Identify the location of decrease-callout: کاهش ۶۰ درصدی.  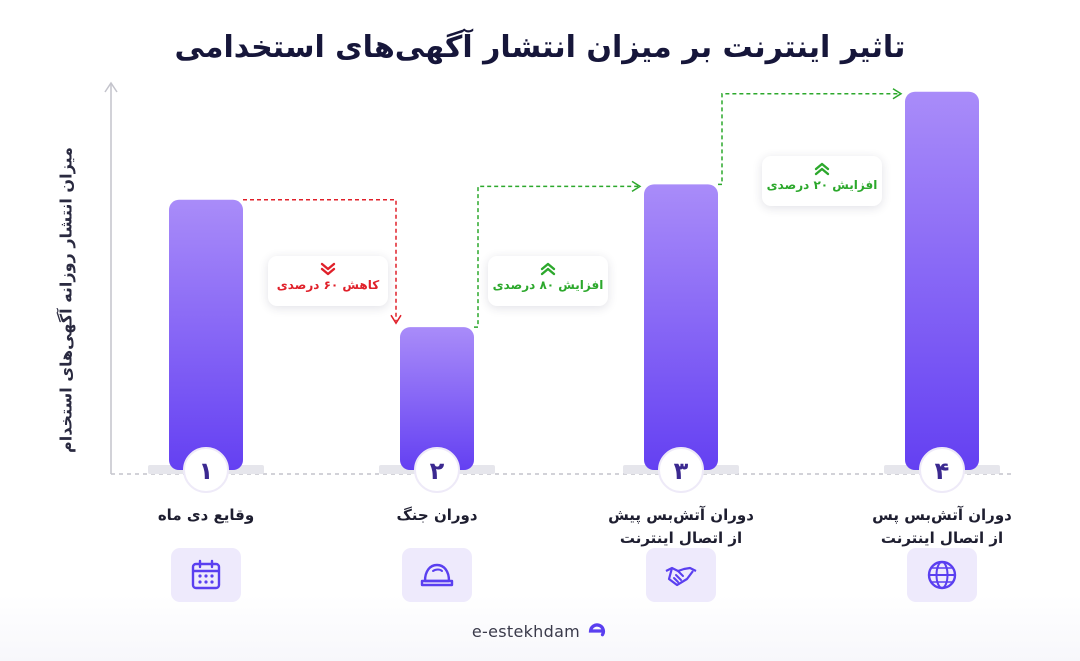
(328, 281).